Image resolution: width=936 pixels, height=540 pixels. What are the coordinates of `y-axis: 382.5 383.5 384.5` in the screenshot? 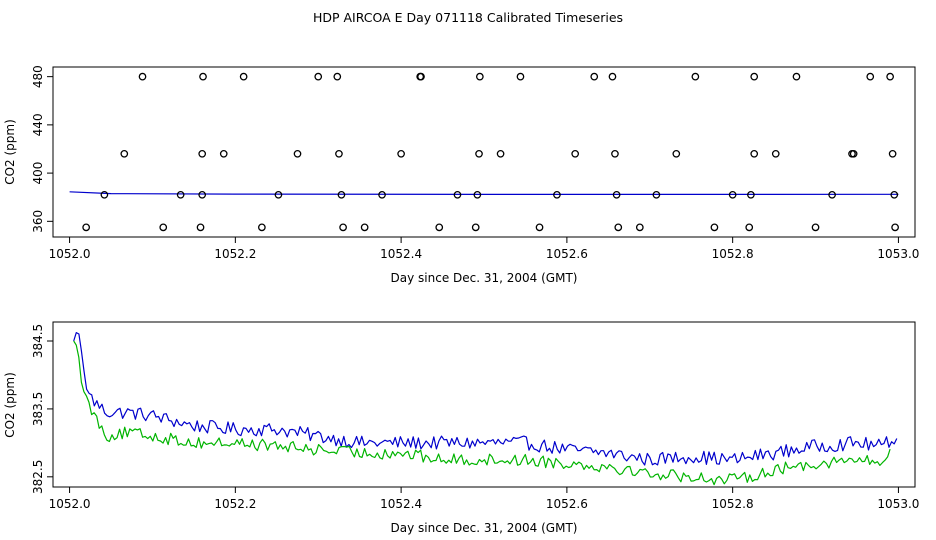 It's located at (42, 409).